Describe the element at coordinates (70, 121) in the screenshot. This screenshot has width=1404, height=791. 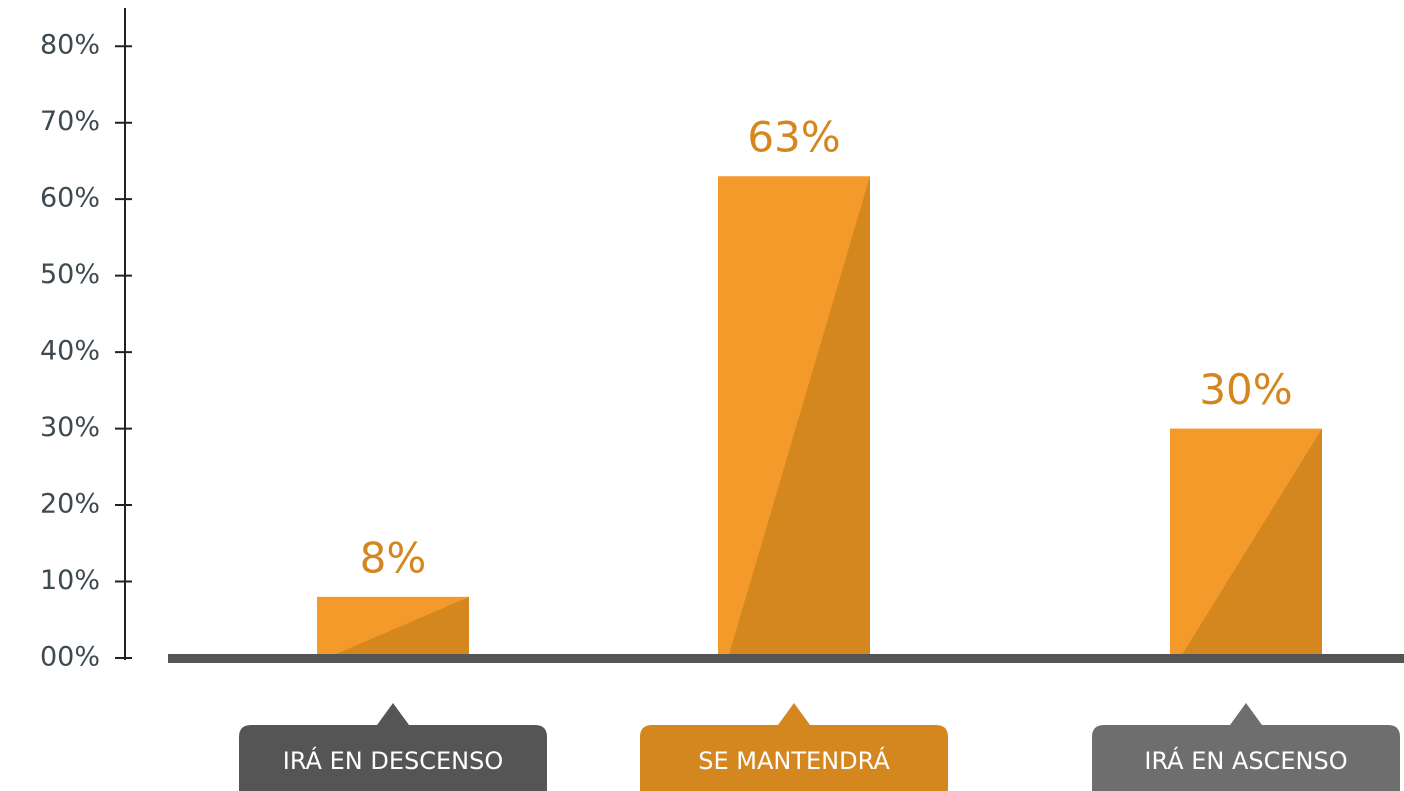
I see `y-tick-label: 70%` at that location.